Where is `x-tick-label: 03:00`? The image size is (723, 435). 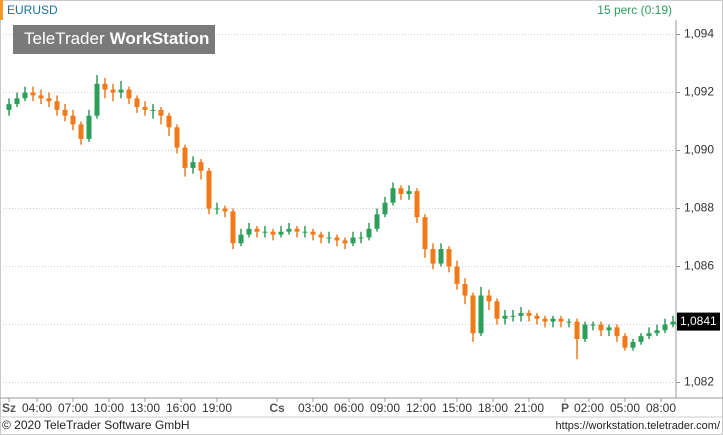
x-tick-label: 03:00 is located at coordinates (313, 408).